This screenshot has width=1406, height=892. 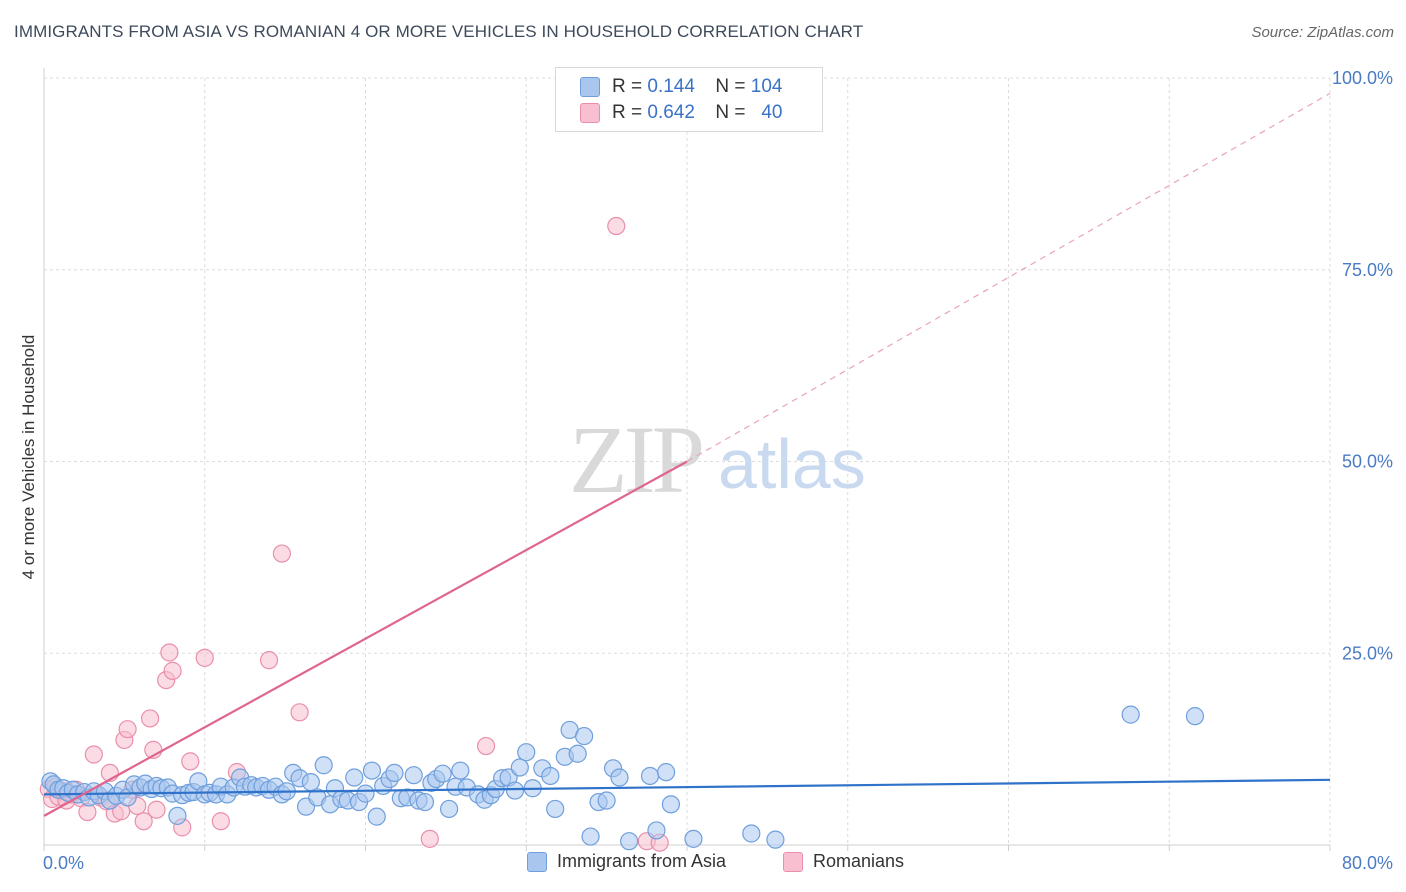 What do you see at coordinates (792, 464) in the screenshot?
I see `watermark-atlas: atlas` at bounding box center [792, 464].